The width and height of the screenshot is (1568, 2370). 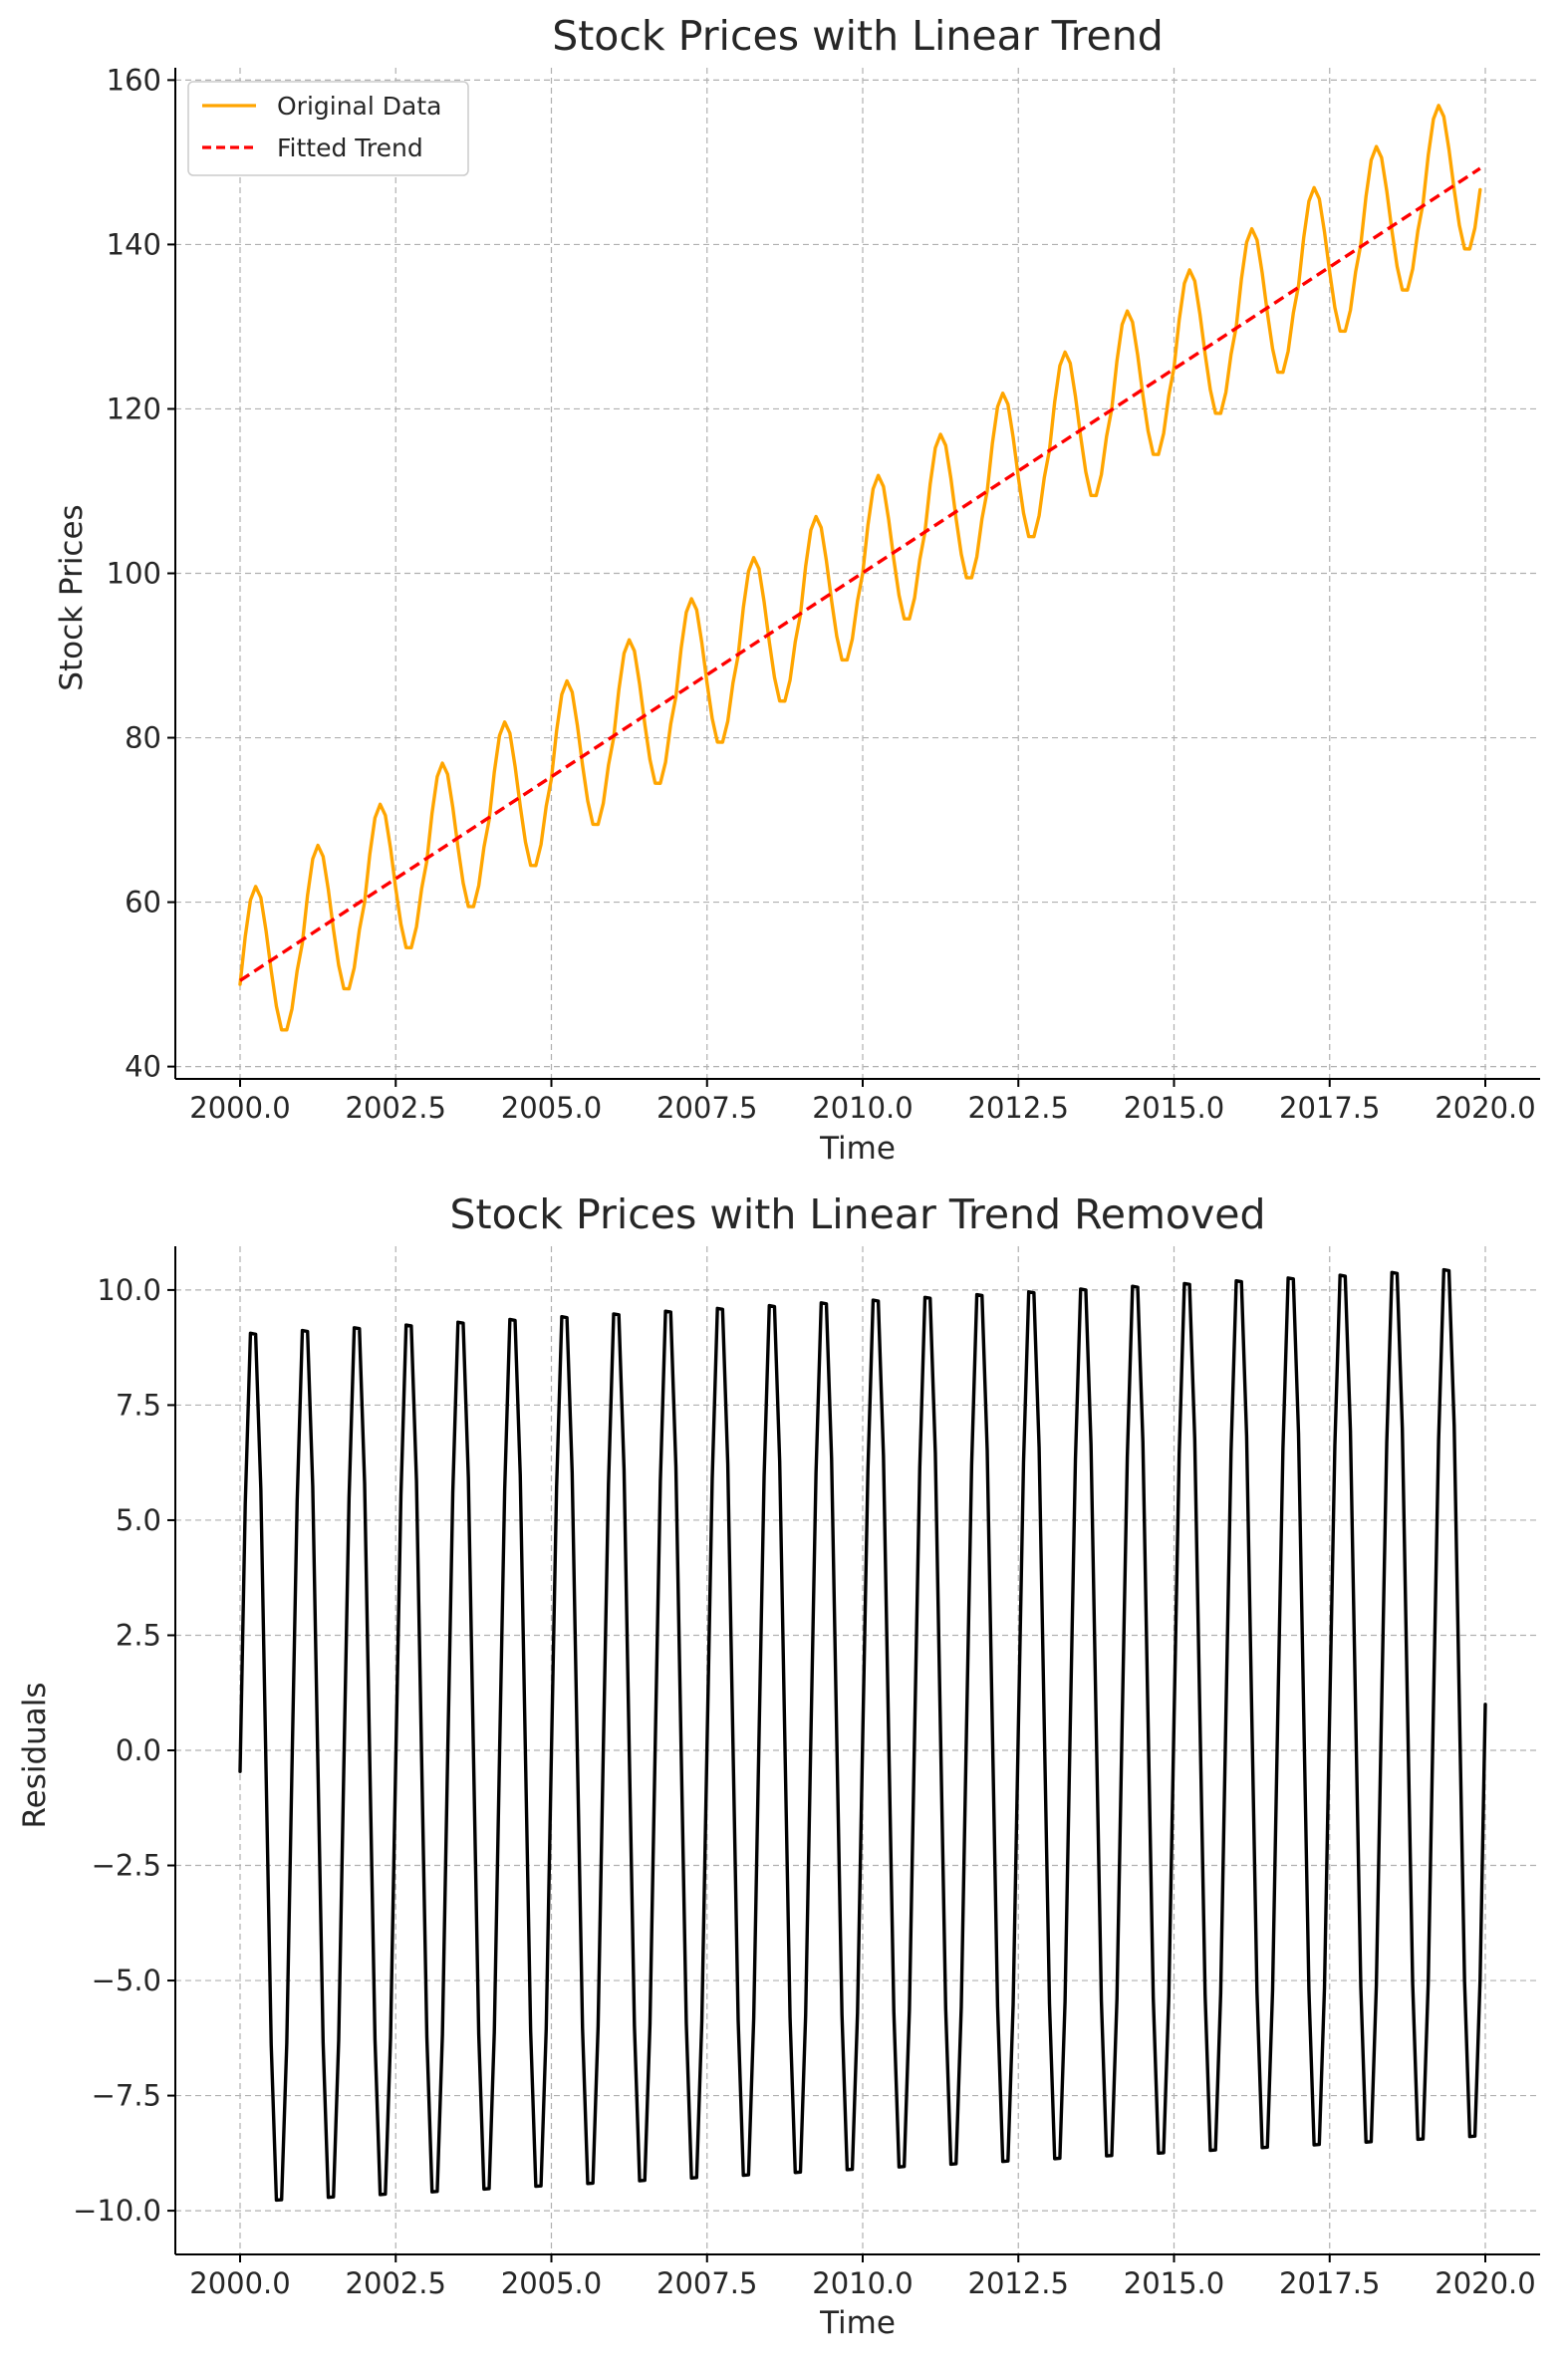 I want to click on y-tick-label: 2.5, so click(x=138, y=1635).